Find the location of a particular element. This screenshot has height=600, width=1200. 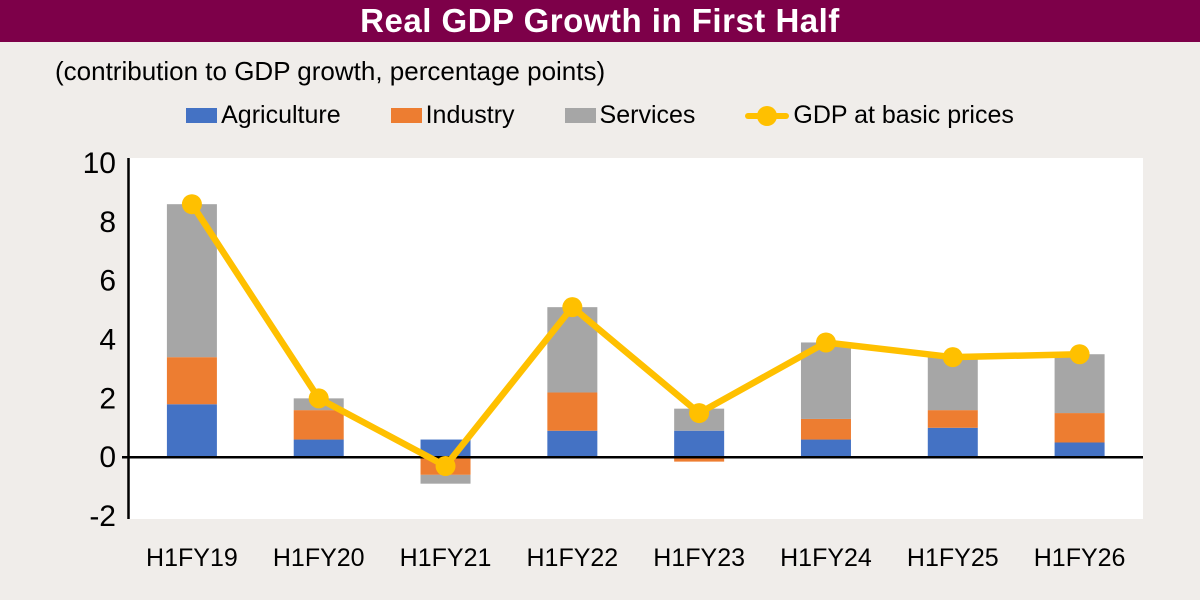

chart-title-bar: Real GDP Growth in First Half is located at coordinates (600, 21).